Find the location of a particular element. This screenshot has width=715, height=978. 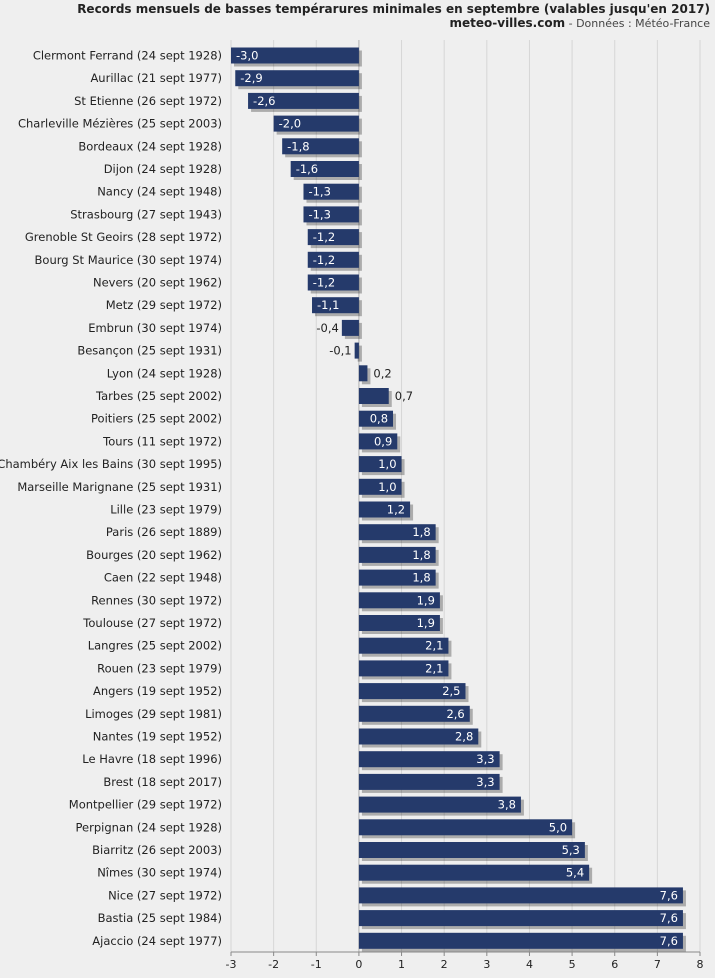

category-label: Bastia (25 sept 1984) is located at coordinates (160, 918).